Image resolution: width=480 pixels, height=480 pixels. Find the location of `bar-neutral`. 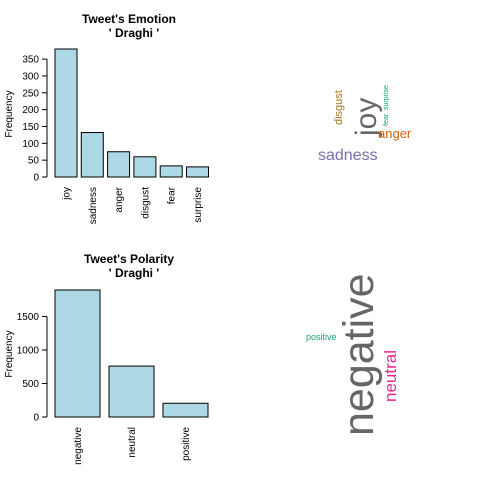

bar-neutral is located at coordinates (131, 391).